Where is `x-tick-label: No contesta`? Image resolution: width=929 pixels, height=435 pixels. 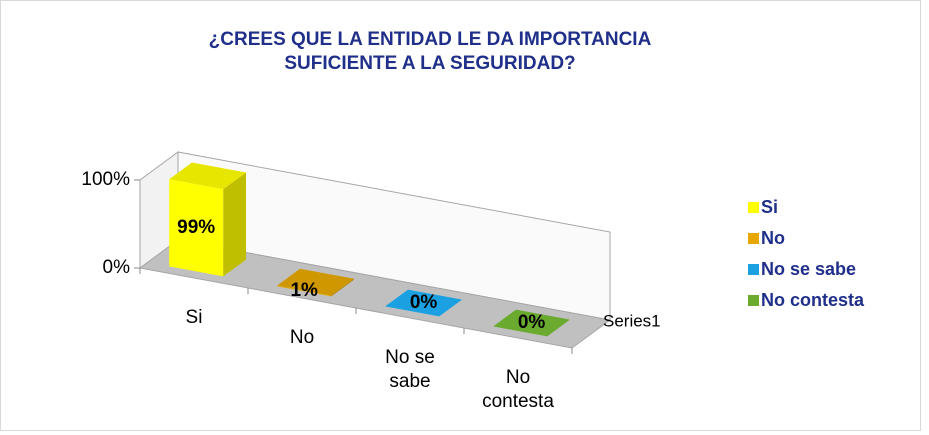
x-tick-label: No contesta is located at coordinates (518, 389).